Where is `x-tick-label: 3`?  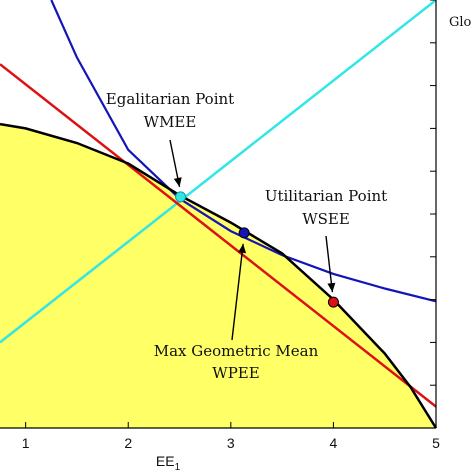 x-tick-label: 3 is located at coordinates (231, 443).